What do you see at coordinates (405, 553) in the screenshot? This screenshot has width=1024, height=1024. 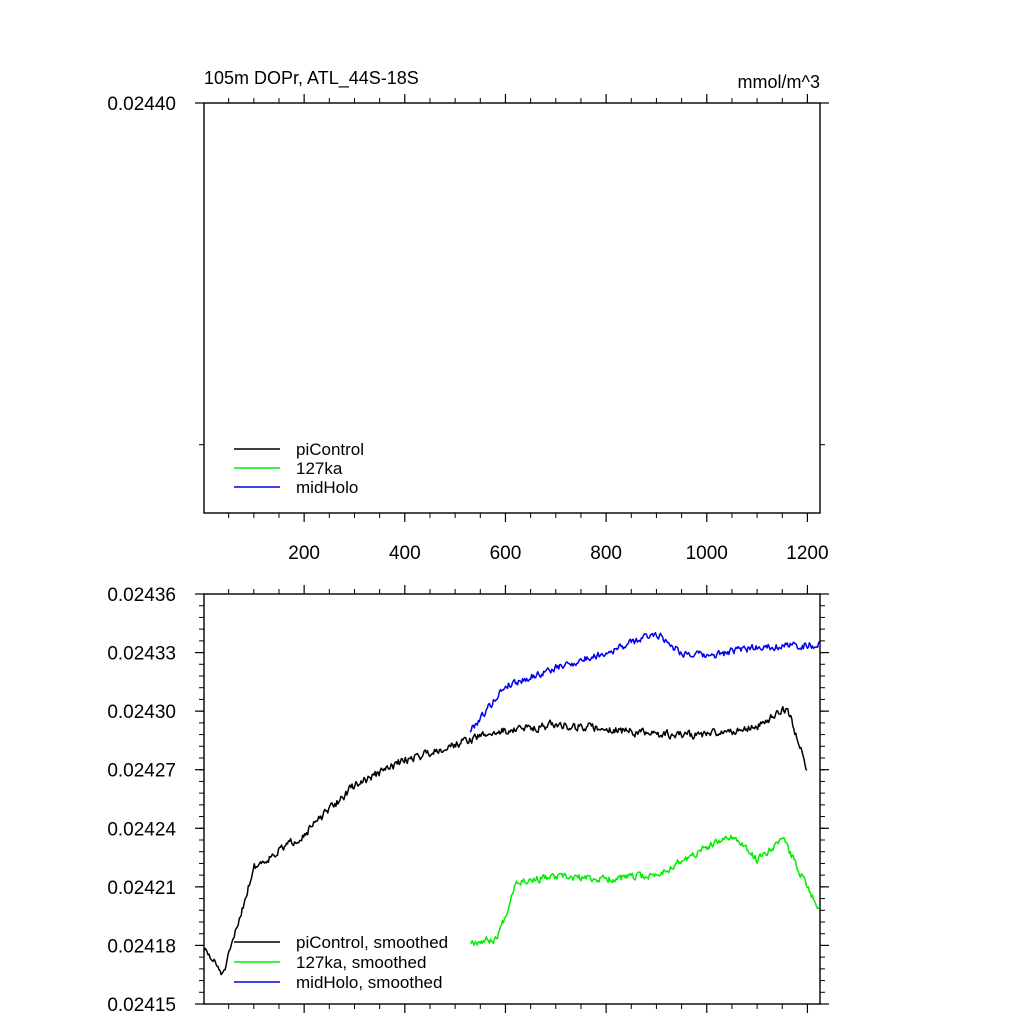 I see `x-tick-label: 400` at bounding box center [405, 553].